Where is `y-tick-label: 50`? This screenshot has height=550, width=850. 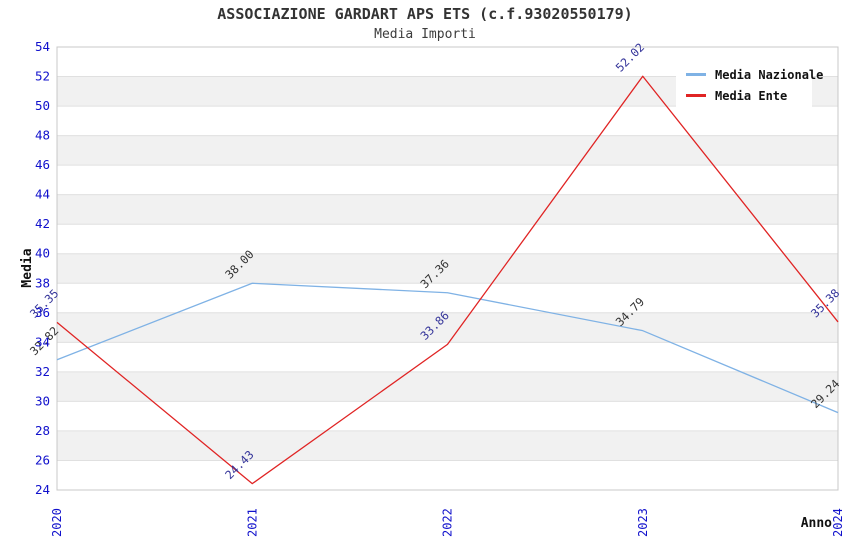
y-tick-label: 50 is located at coordinates (42, 105).